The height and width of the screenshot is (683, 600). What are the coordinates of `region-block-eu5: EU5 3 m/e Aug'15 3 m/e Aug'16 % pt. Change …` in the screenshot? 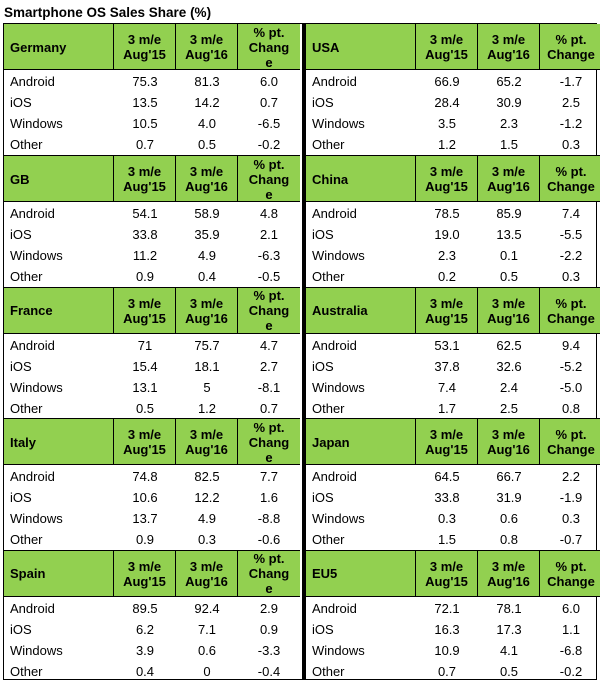 It's located at (453, 615).